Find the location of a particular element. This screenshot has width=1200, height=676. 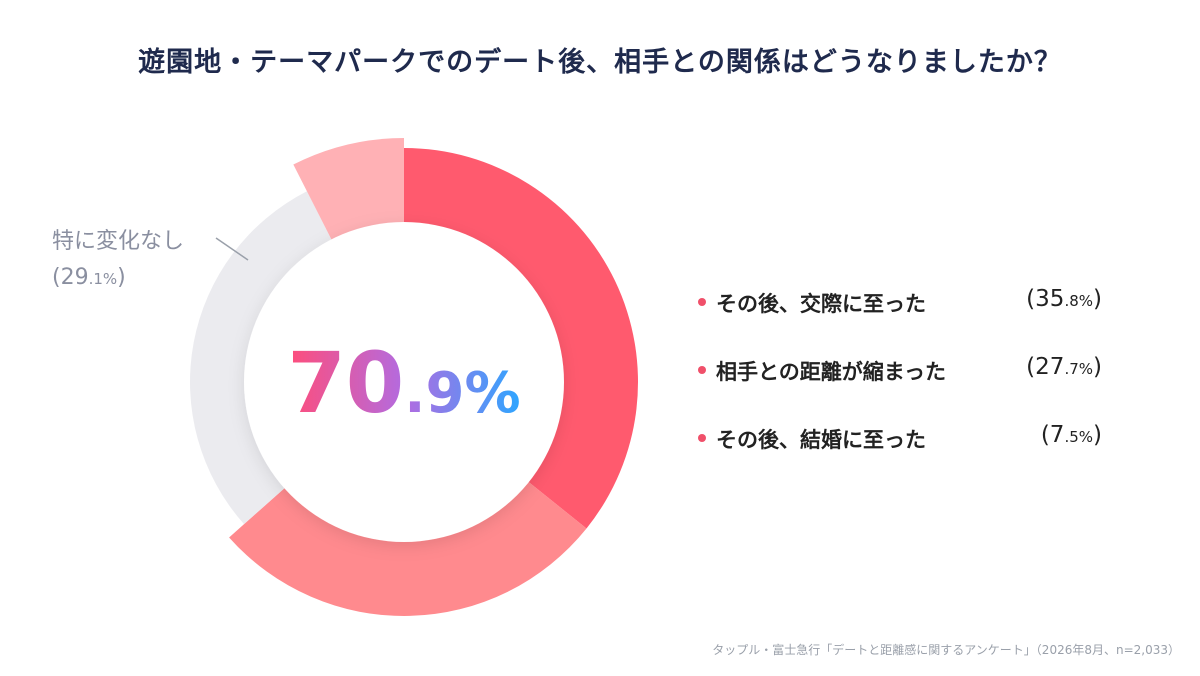

legend-value-decimal: .7% is located at coordinates (1079, 369).